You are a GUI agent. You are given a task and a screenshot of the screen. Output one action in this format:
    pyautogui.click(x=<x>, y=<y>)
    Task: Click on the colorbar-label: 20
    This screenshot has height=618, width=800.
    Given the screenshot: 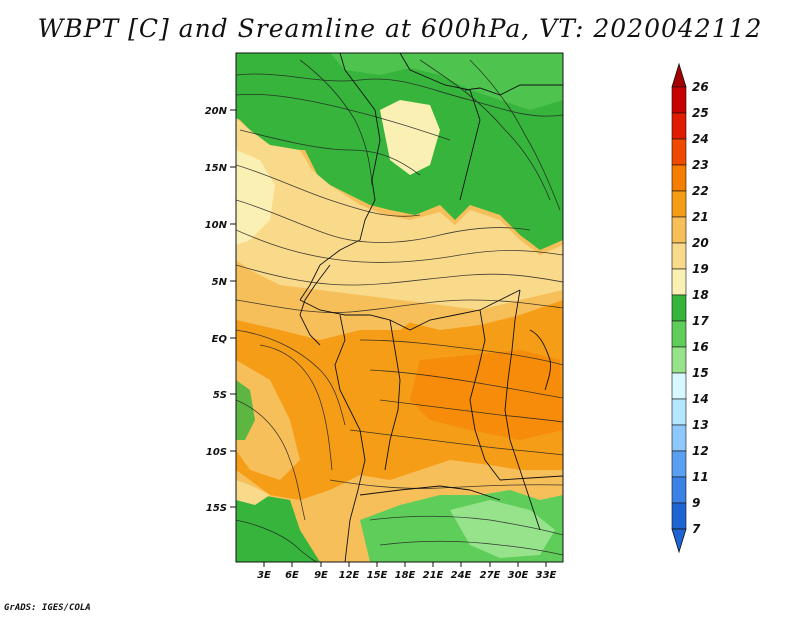 What is the action you would take?
    pyautogui.click(x=700, y=243)
    